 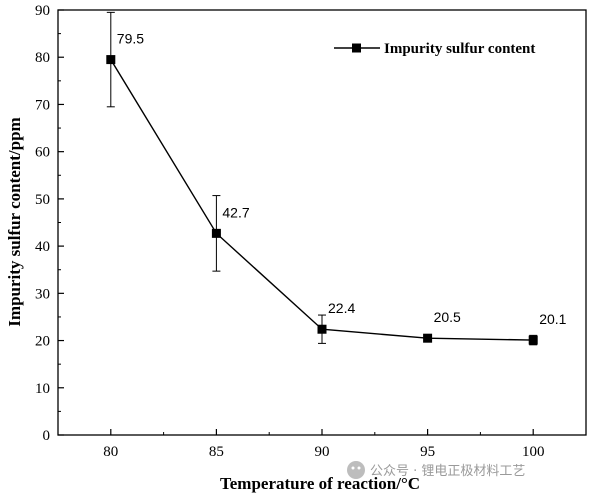 What do you see at coordinates (42, 11) in the screenshot?
I see `y-tick-label: 90` at bounding box center [42, 11].